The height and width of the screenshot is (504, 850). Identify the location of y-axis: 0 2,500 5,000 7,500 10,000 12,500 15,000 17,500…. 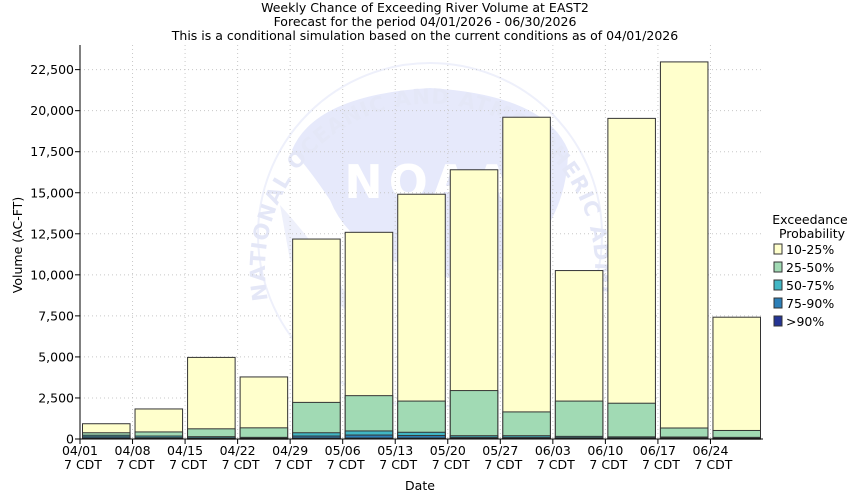
(55, 246).